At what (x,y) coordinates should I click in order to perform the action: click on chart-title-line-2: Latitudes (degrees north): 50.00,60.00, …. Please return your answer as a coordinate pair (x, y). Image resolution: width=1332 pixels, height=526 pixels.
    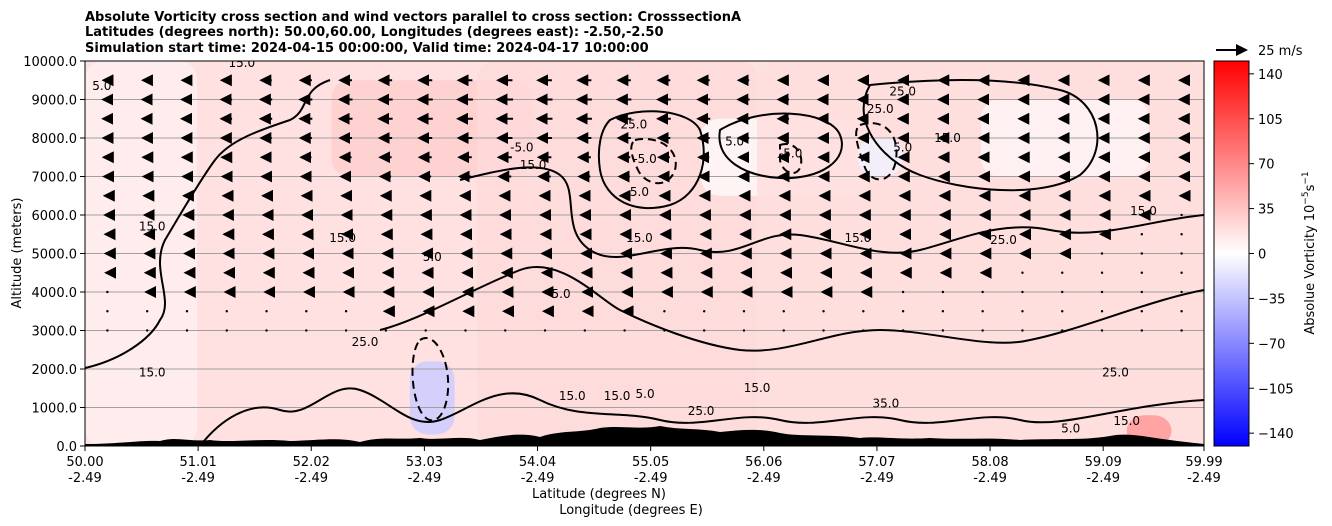
    Looking at the image, I should click on (374, 32).